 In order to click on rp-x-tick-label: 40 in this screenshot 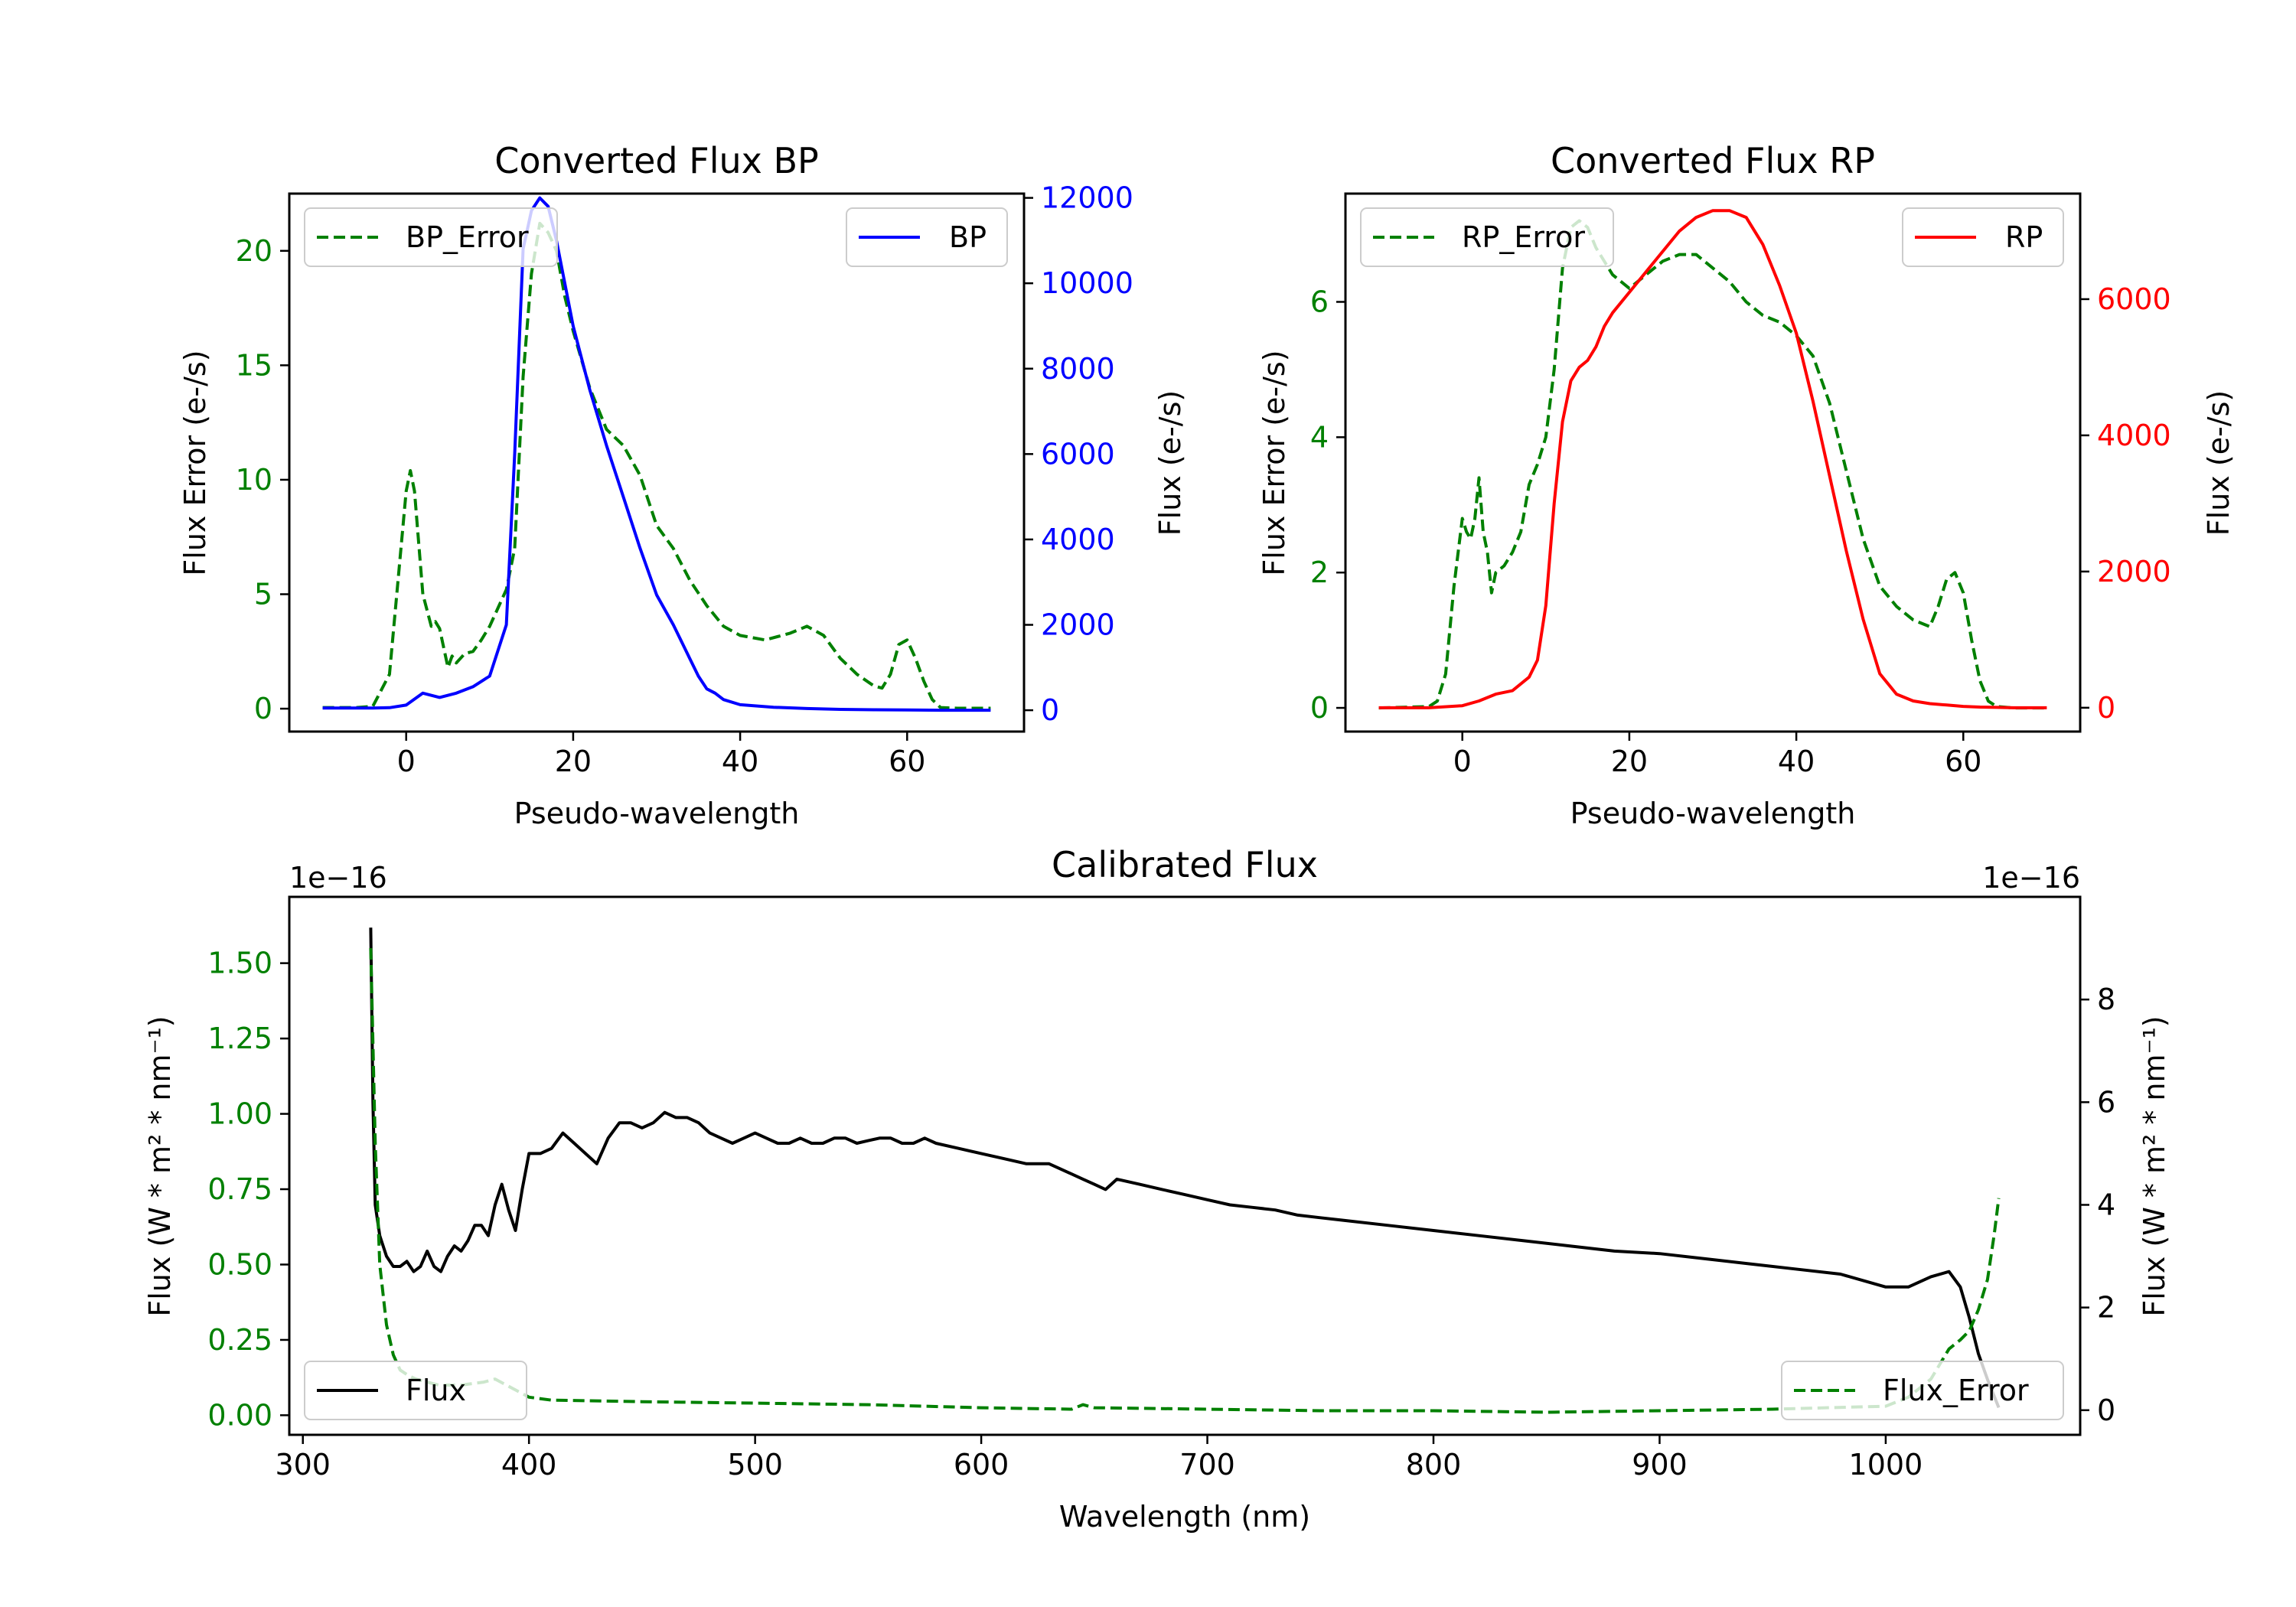, I will do `click(1796, 761)`.